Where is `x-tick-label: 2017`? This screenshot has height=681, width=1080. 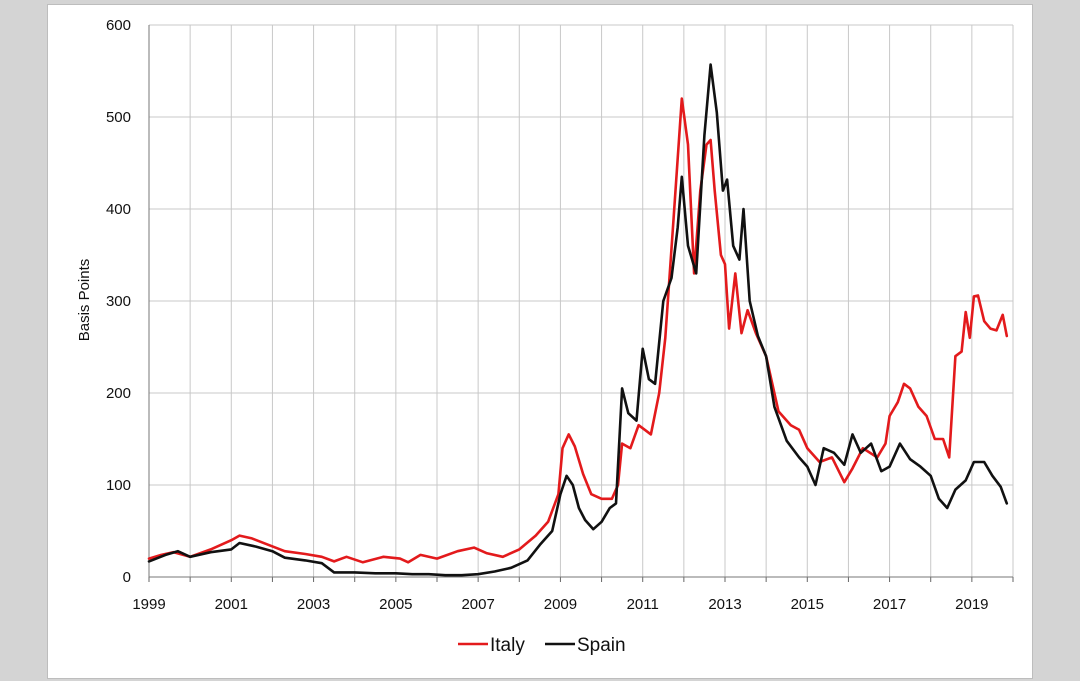
x-tick-label: 2017 is located at coordinates (889, 604).